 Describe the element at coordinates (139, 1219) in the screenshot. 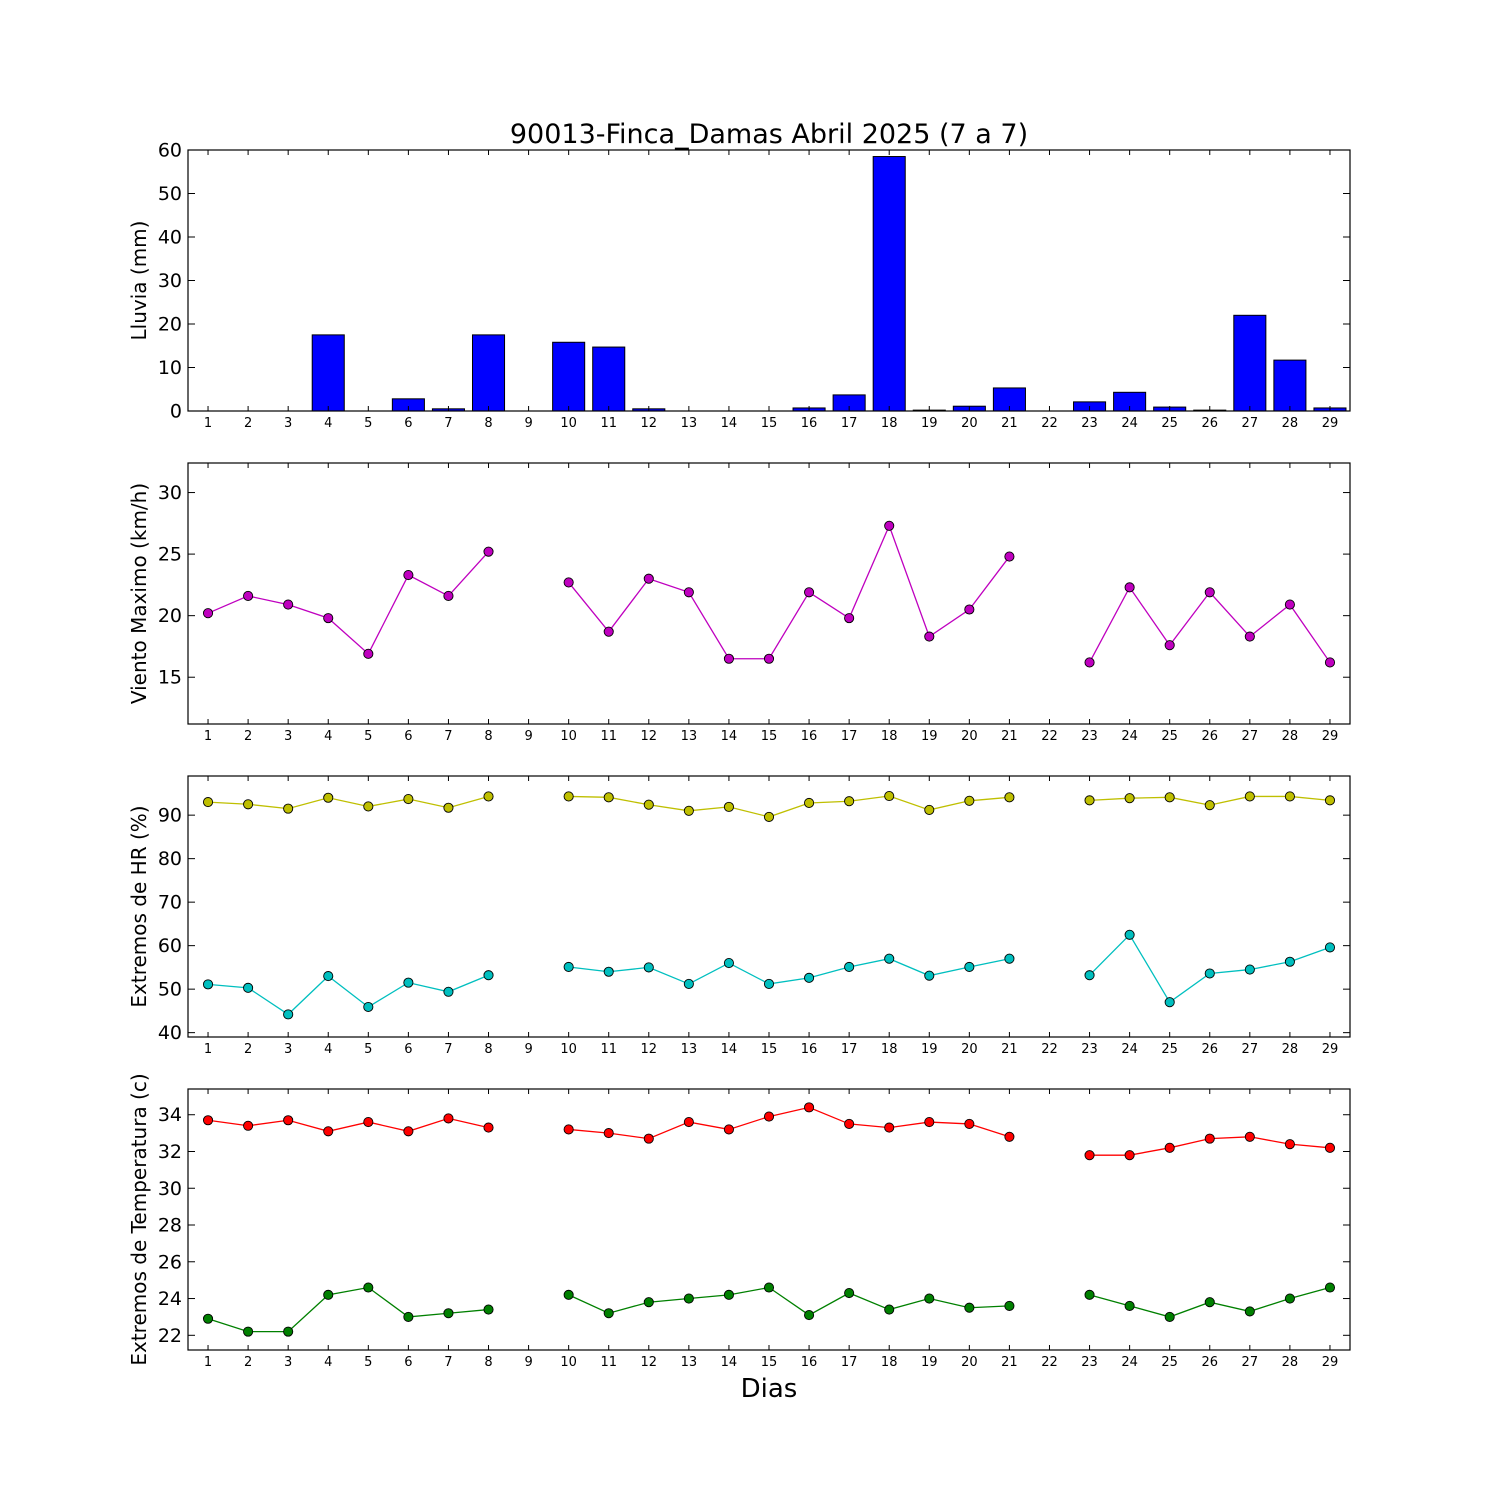

I see `y-axis-label: Extremos de Temperatura (c)` at that location.